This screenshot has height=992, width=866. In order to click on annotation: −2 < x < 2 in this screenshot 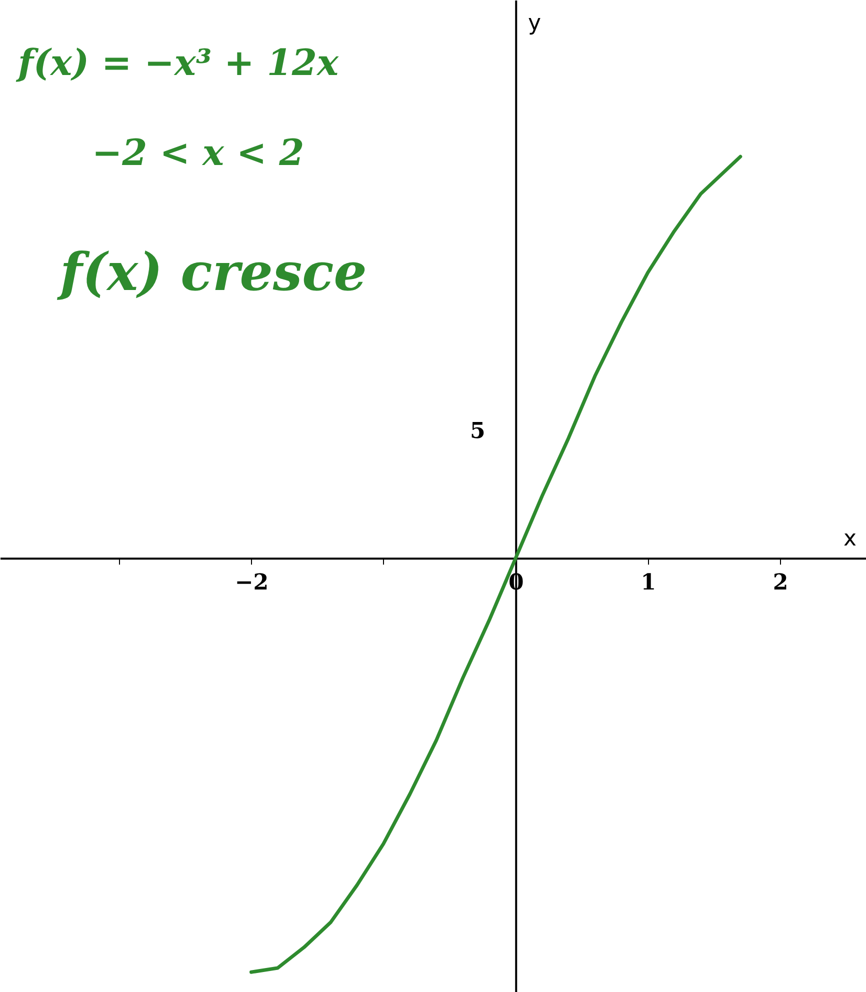, I will do `click(198, 153)`.